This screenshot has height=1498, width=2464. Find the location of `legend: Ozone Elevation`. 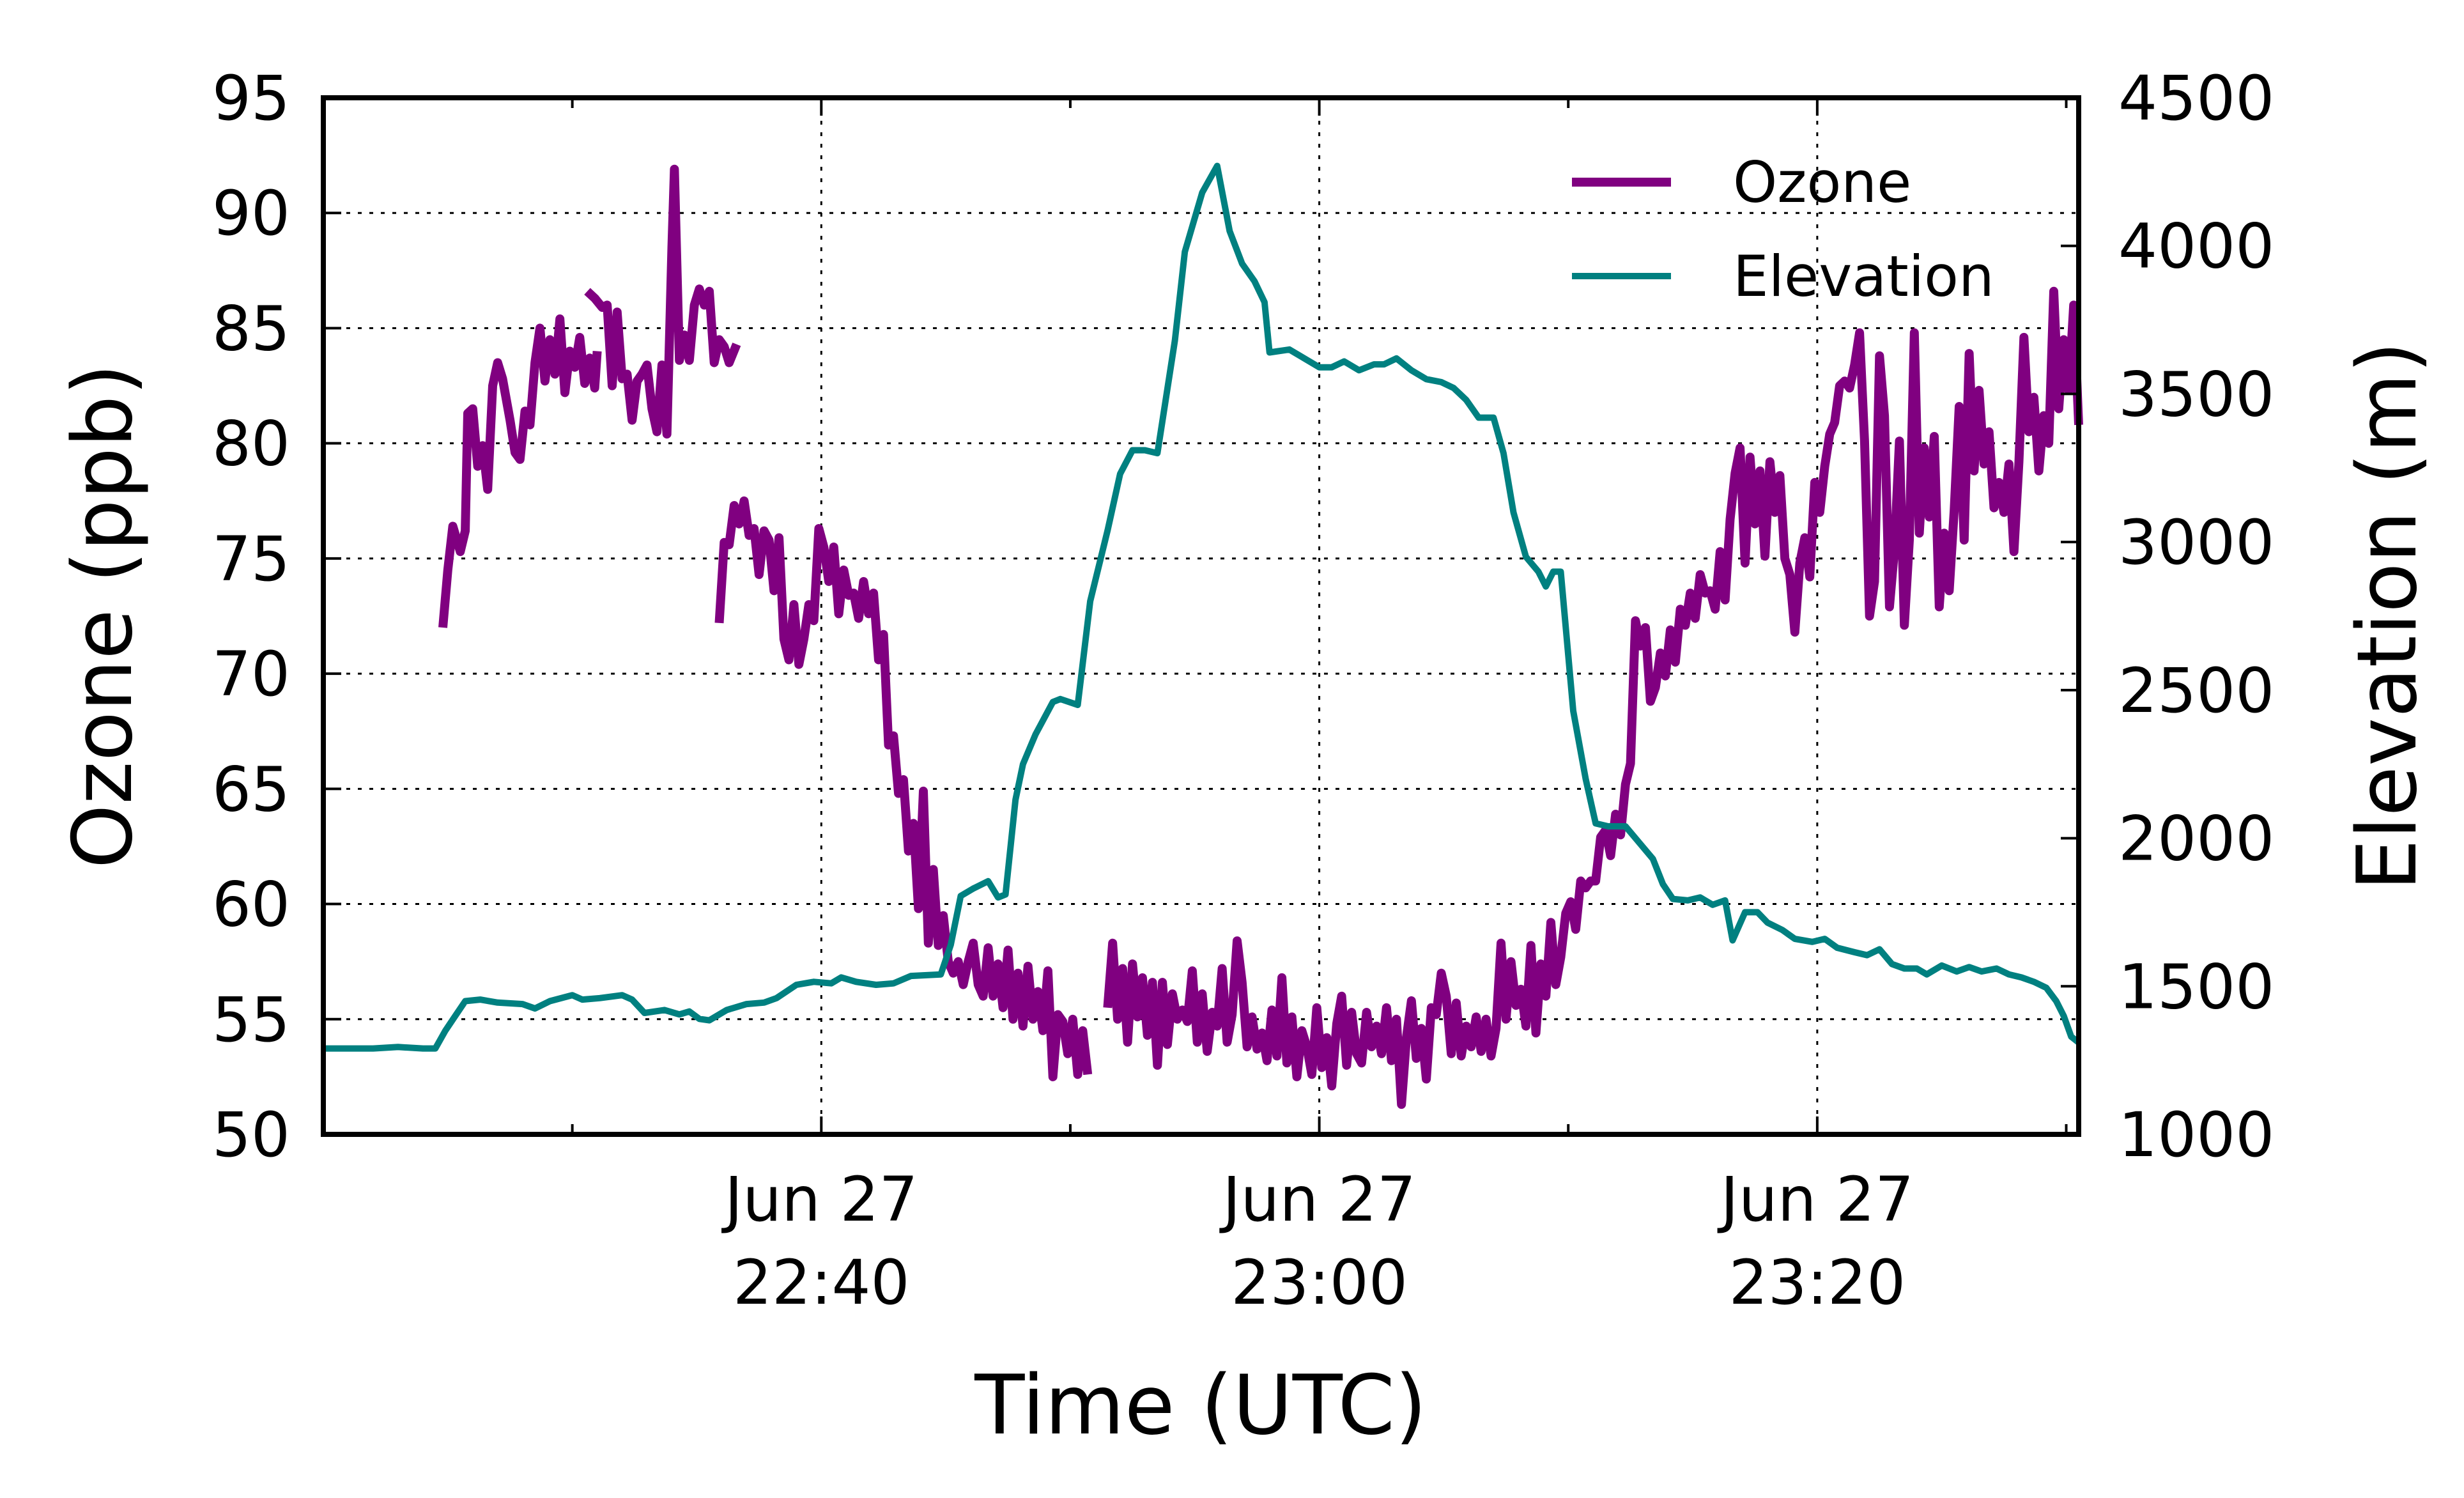

legend: Ozone Elevation is located at coordinates (1783, 230).